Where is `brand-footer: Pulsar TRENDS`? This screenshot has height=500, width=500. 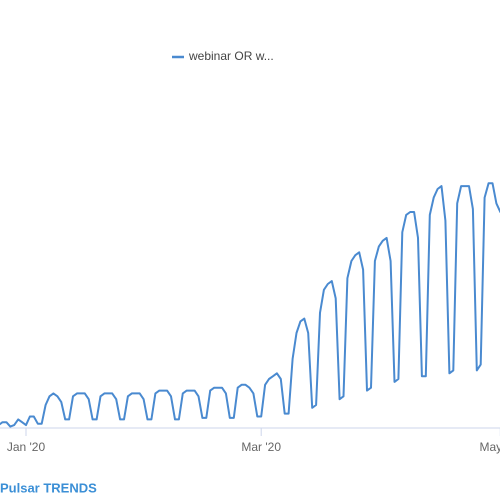
brand-footer: Pulsar TRENDS is located at coordinates (48, 487).